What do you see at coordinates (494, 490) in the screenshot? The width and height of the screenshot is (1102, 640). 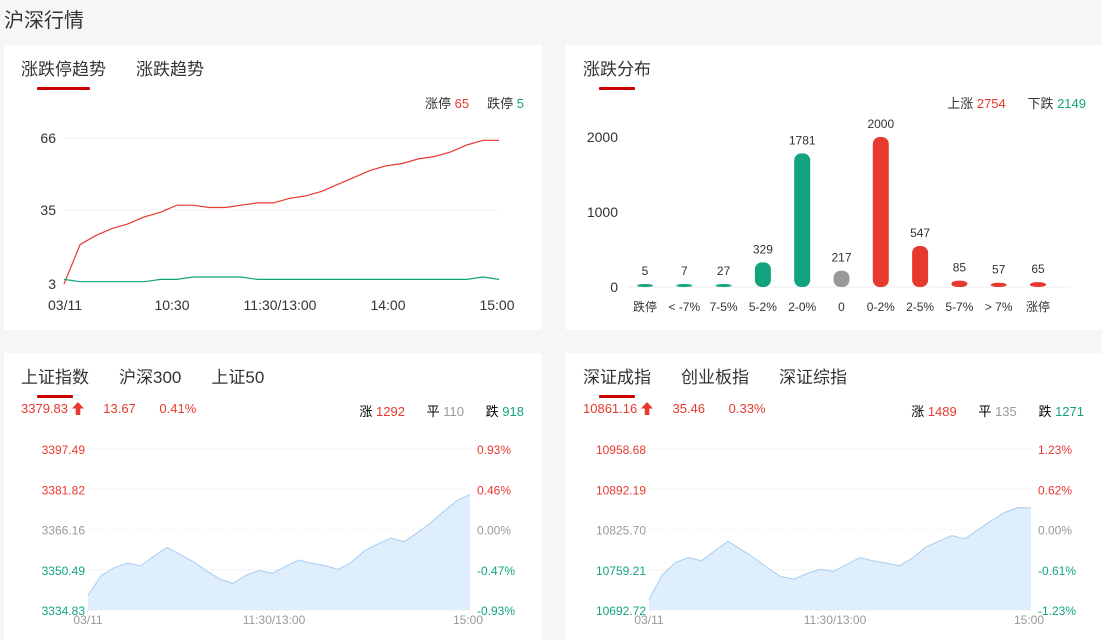 I see `y-tick-right-label: 0.46%` at bounding box center [494, 490].